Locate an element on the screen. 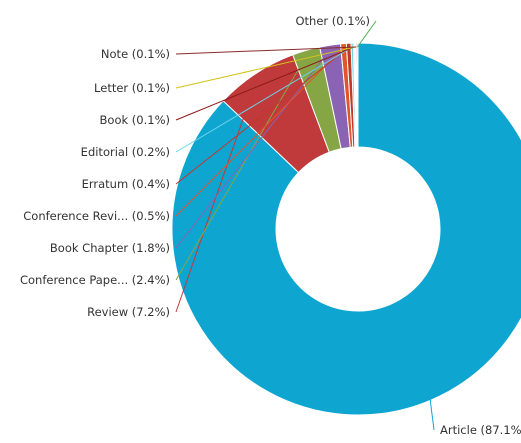  leader-line-letter is located at coordinates (265, 67).